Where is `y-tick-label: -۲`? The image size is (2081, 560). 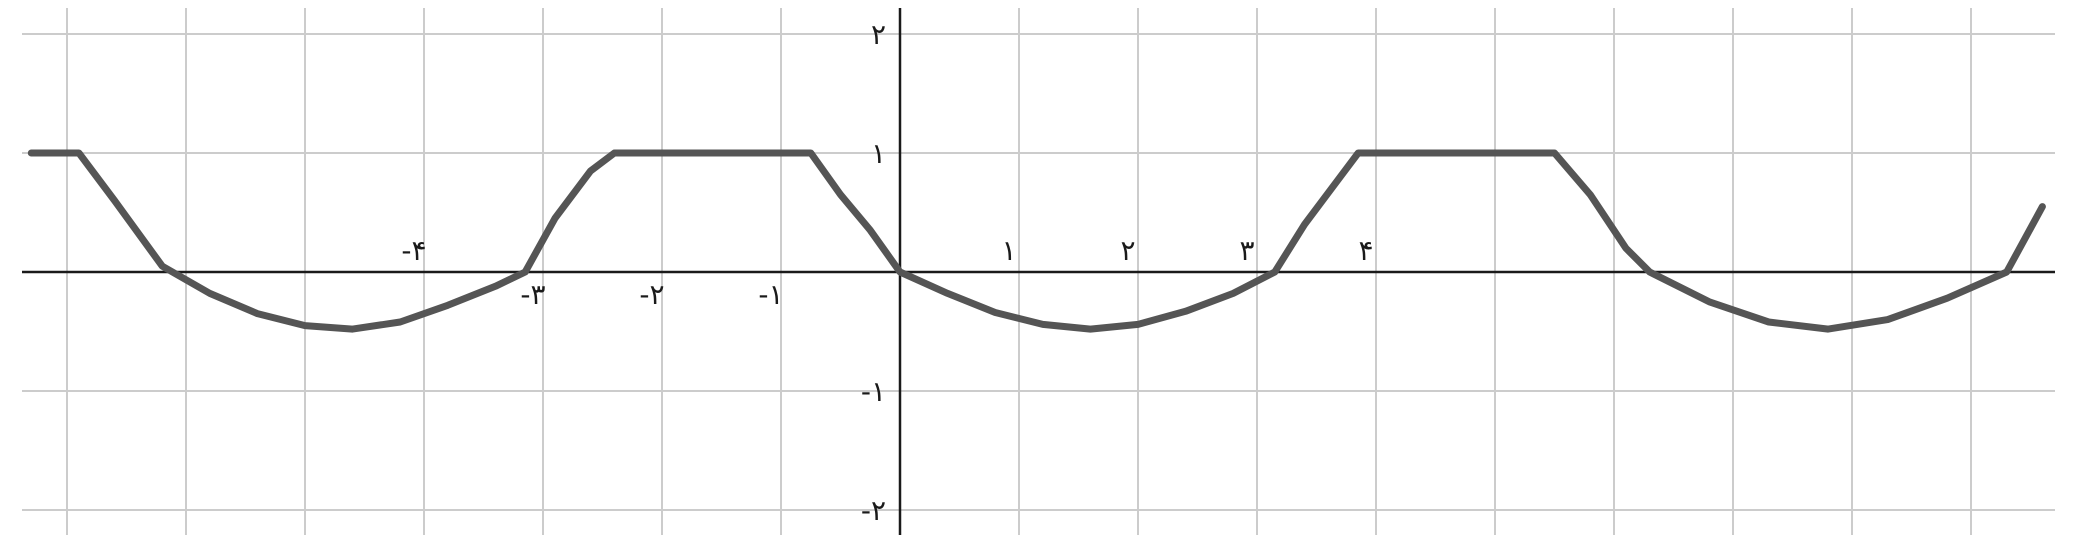
y-tick-label: -۲ is located at coordinates (873, 510).